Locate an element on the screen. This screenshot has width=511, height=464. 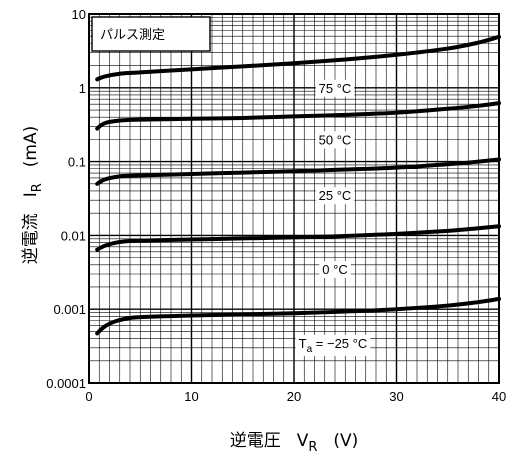
series-label-text: 25 °C is located at coordinates (335, 195).